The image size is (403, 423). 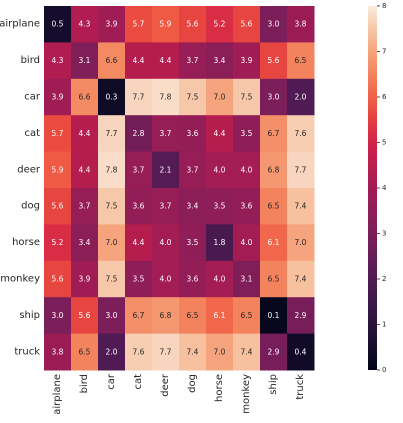 What do you see at coordinates (84, 383) in the screenshot?
I see `x-tick-label: bird` at bounding box center [84, 383].